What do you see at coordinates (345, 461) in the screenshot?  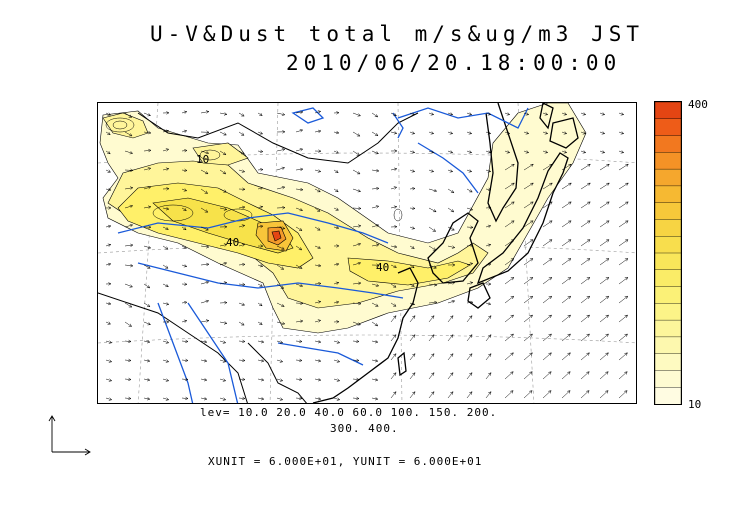 I see `vector-units: XUNIT = 6.000E+01, YUNIT = 6.000E+01` at bounding box center [345, 461].